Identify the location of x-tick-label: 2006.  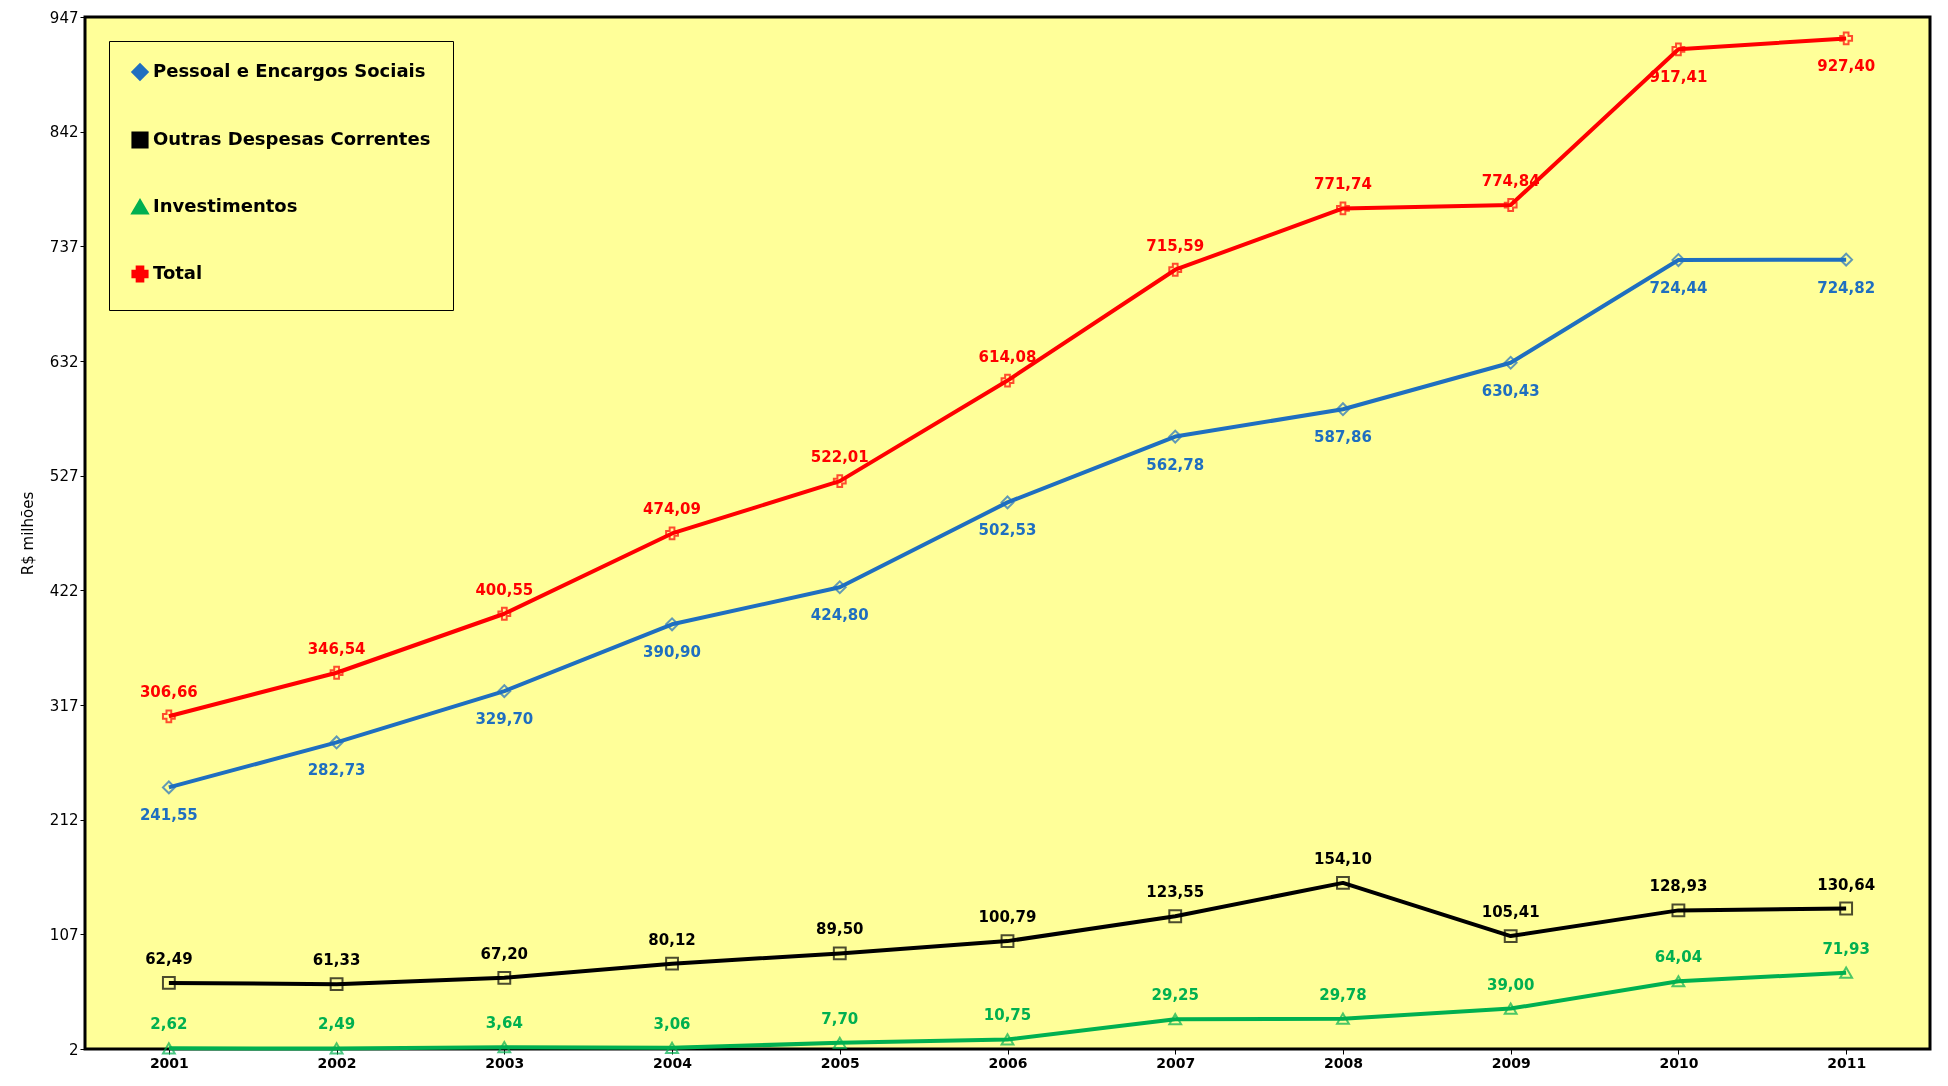
(1008, 1062).